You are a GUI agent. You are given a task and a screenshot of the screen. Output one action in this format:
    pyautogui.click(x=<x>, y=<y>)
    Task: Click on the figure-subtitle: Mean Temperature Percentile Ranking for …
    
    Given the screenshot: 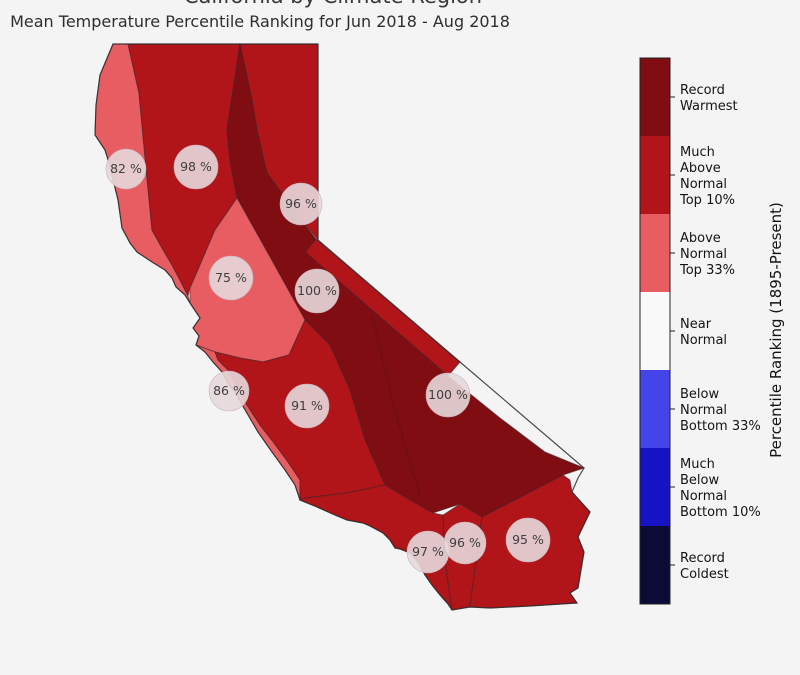 What is the action you would take?
    pyautogui.click(x=260, y=21)
    